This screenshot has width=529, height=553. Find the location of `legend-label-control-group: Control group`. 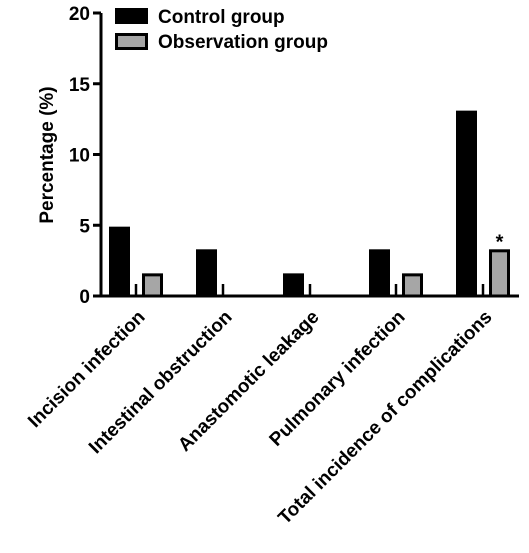

legend-label-control-group: Control group is located at coordinates (221, 17).